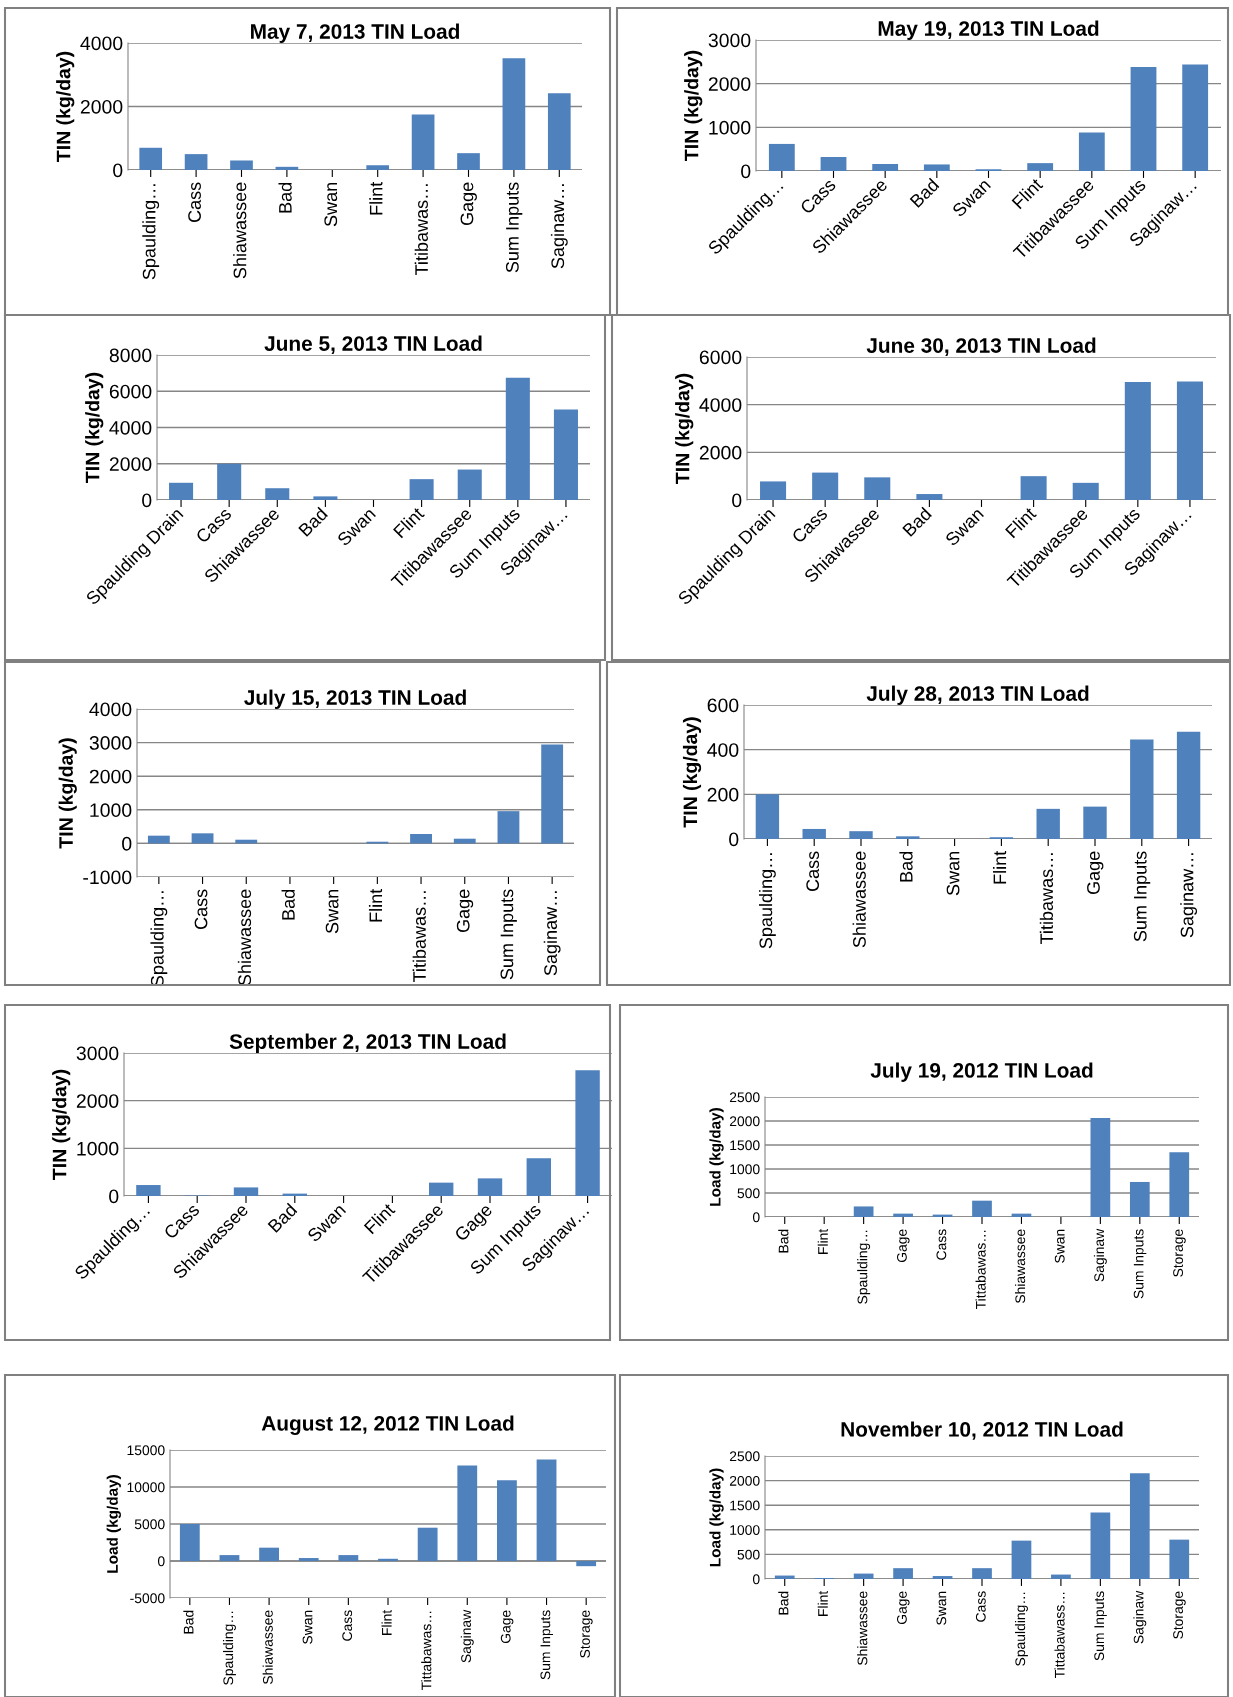 This screenshot has width=1233, height=1697. Describe the element at coordinates (387, 1425) in the screenshot. I see `chart-title: August 12, 2012 TIN Load` at that location.